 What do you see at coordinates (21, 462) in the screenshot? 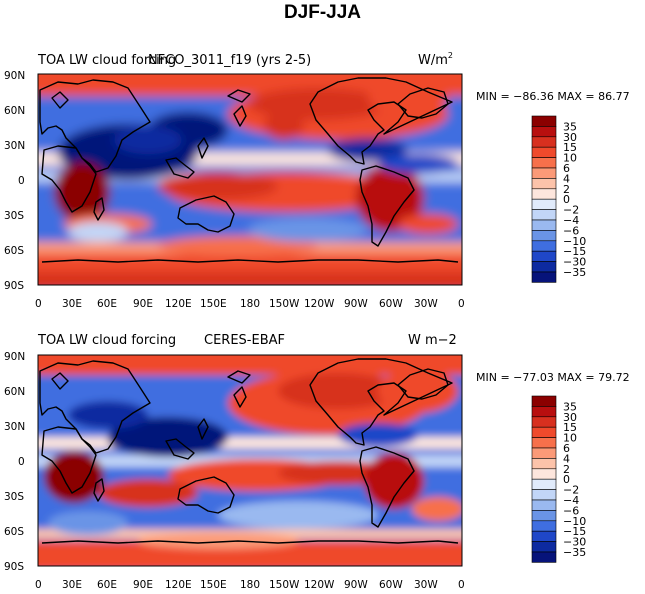
I see `panel2-ytick: 0` at bounding box center [21, 462].